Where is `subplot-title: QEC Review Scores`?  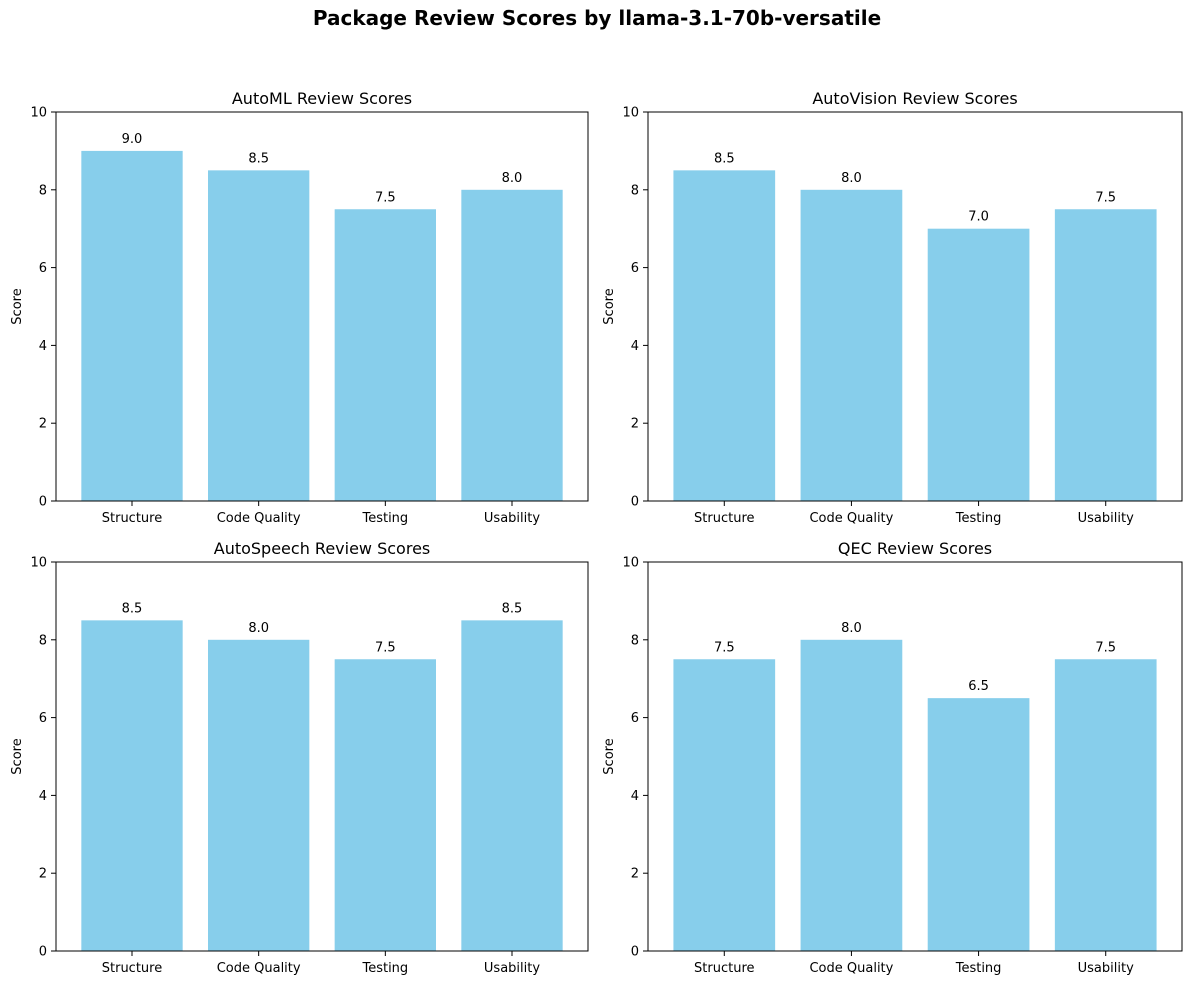 subplot-title: QEC Review Scores is located at coordinates (915, 548).